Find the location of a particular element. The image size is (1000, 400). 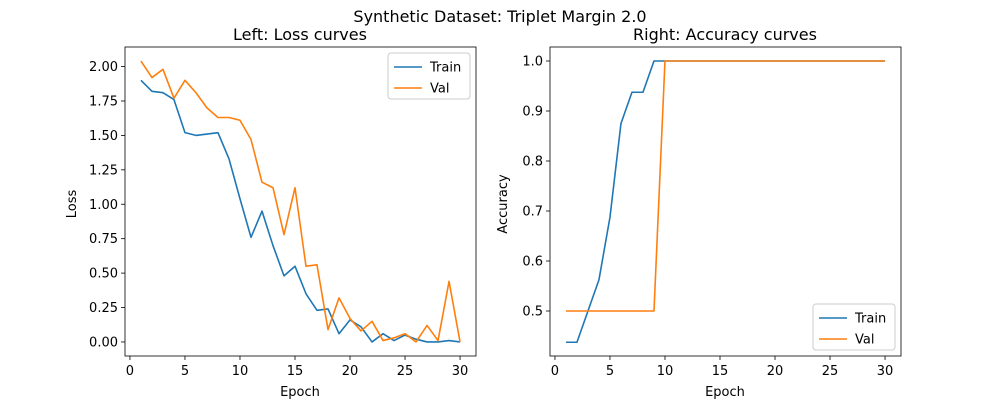

loss-xtick-label: 0 is located at coordinates (130, 371).